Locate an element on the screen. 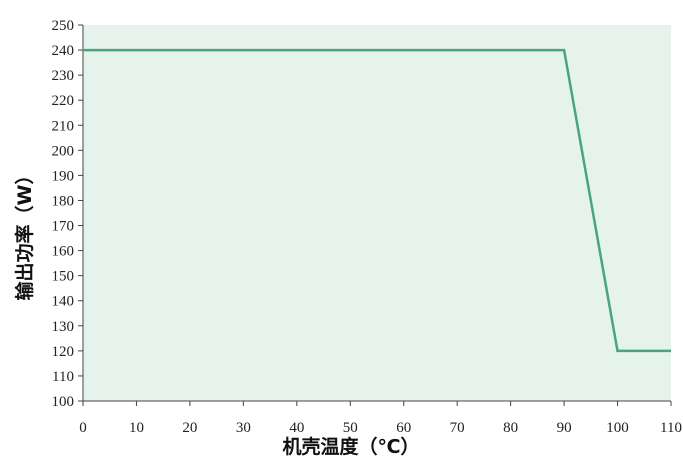 This screenshot has width=683, height=458. x-tick-label: 50 is located at coordinates (350, 428).